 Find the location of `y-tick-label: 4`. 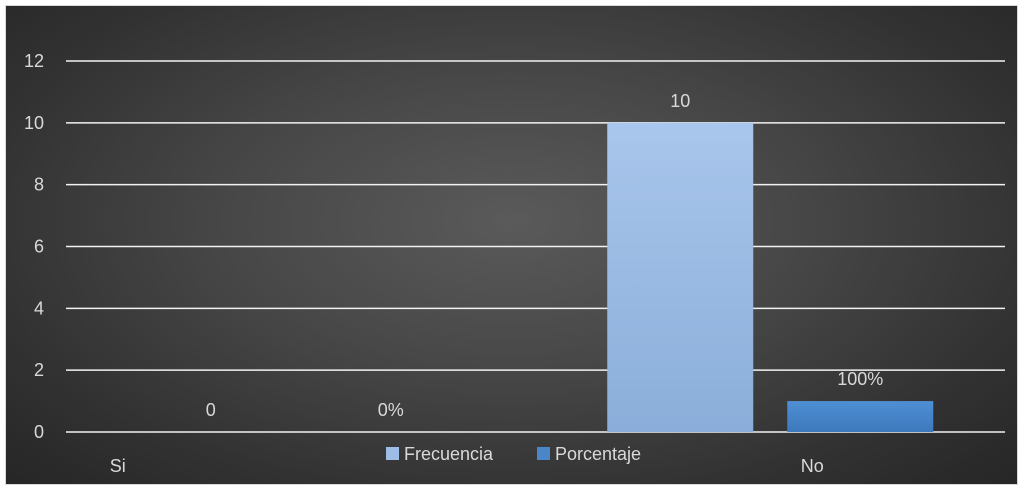

y-tick-label: 4 is located at coordinates (39, 308).